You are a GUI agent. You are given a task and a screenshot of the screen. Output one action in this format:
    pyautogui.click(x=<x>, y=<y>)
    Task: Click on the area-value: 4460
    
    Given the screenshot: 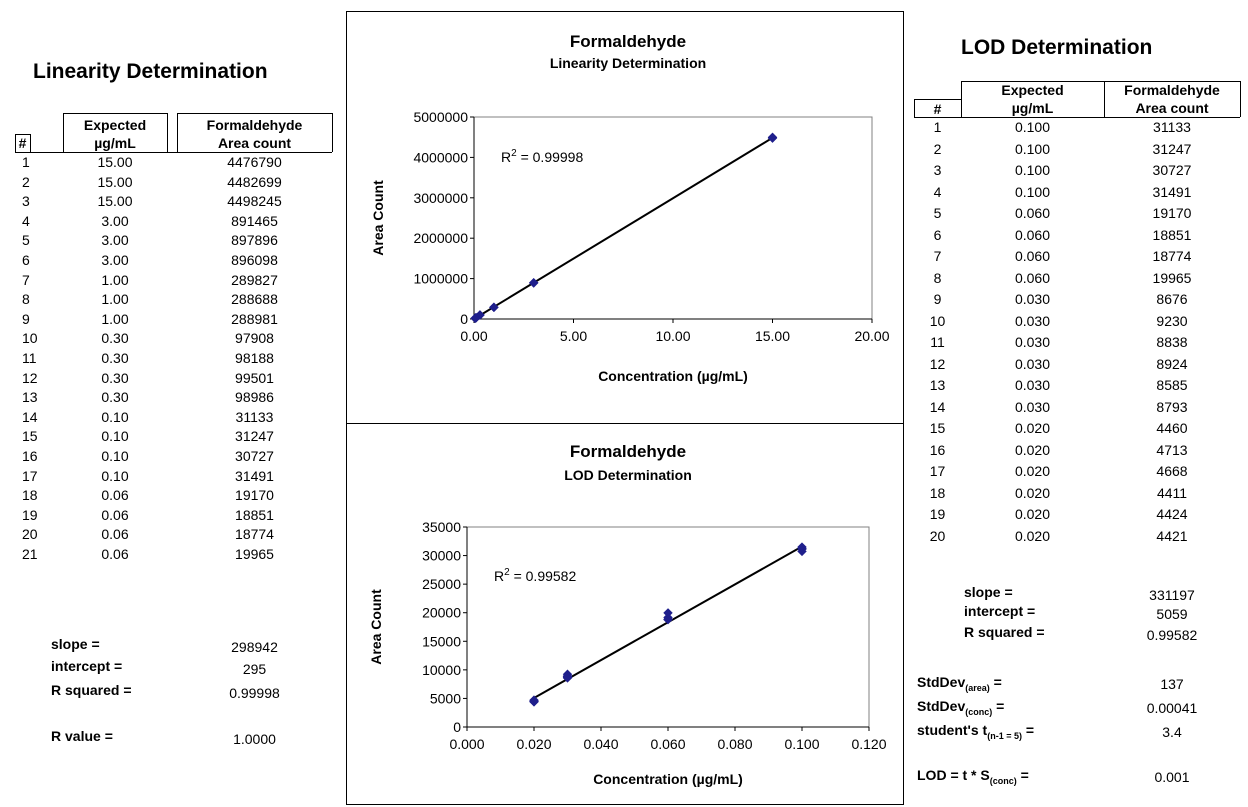 What is the action you would take?
    pyautogui.click(x=1172, y=428)
    